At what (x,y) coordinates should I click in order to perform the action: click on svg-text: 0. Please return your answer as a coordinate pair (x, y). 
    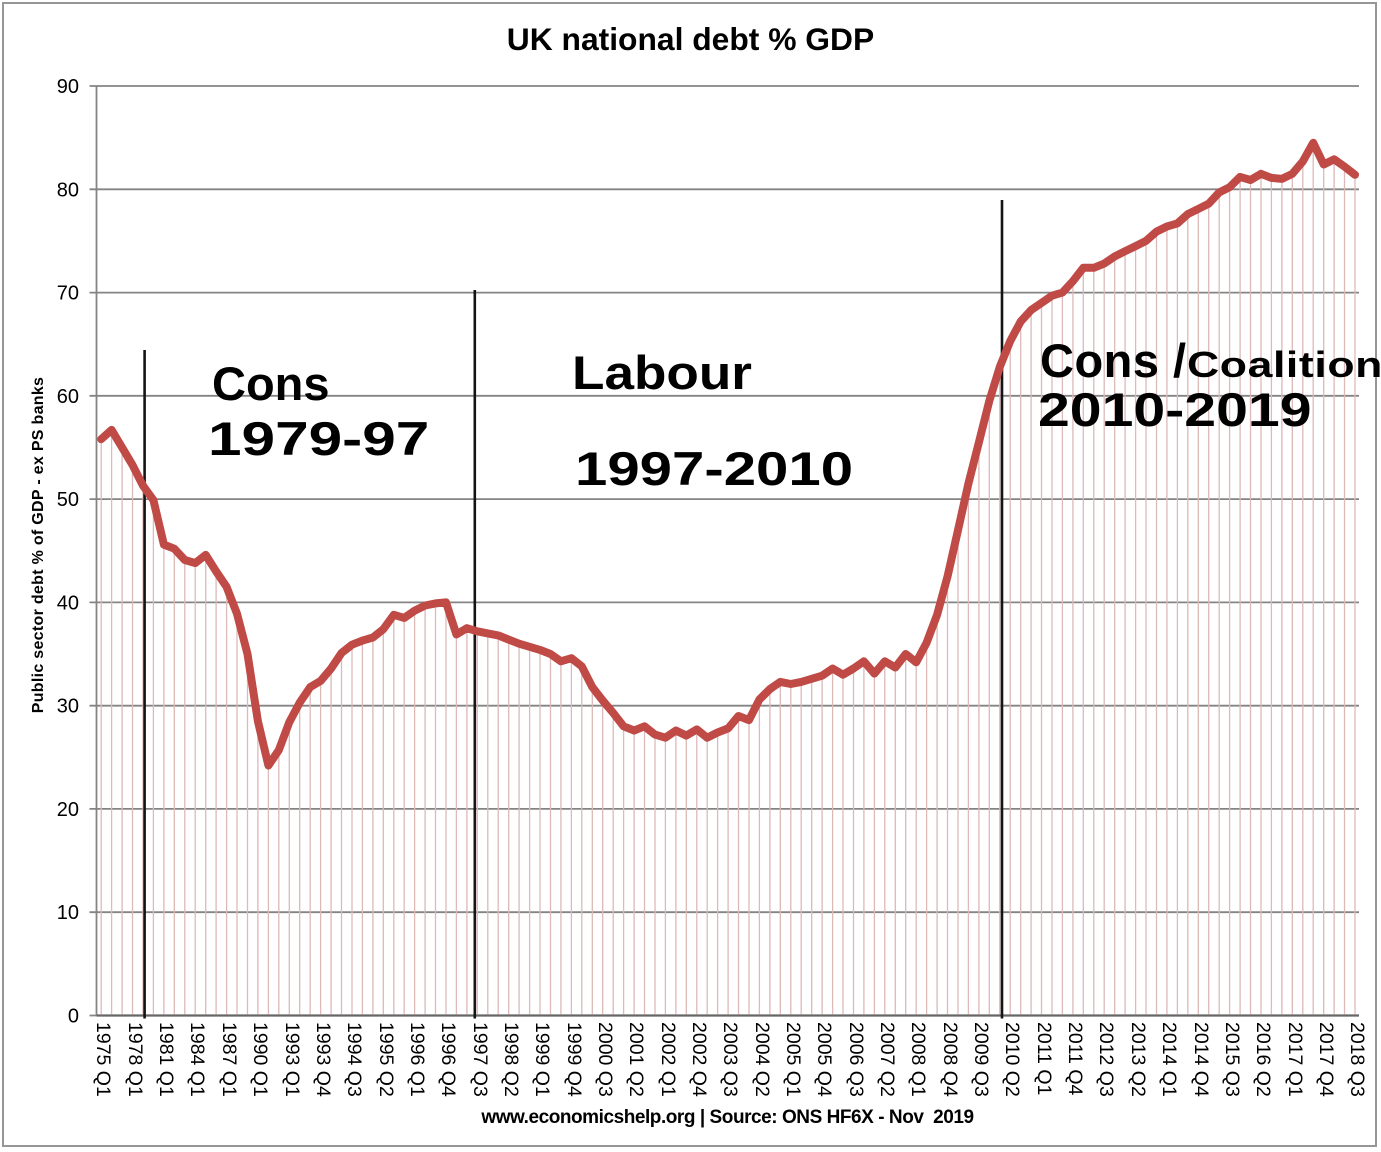
    Looking at the image, I should click on (73, 1017).